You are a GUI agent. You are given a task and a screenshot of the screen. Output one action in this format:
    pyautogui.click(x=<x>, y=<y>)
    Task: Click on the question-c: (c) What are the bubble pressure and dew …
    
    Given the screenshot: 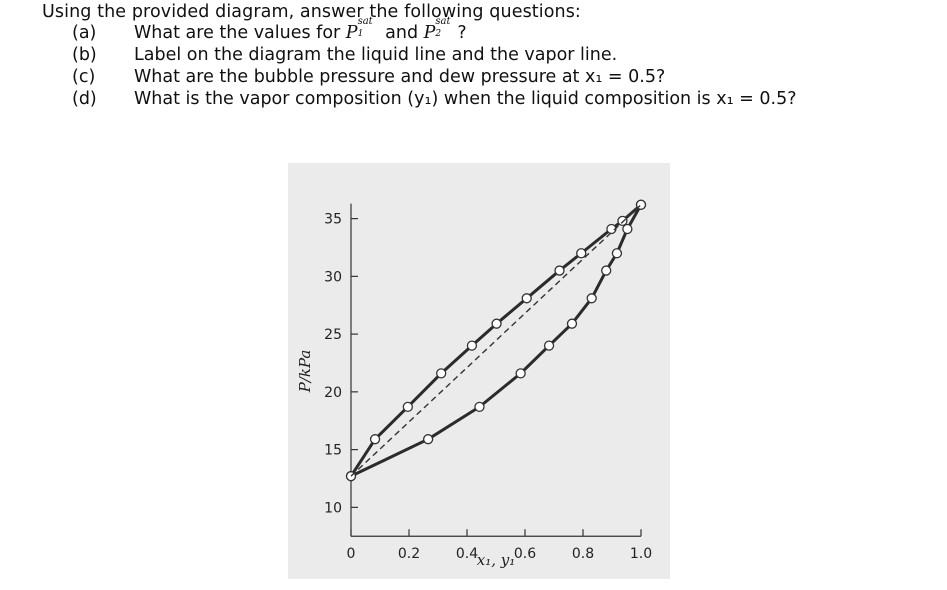 What is the action you would take?
    pyautogui.click(x=368, y=77)
    